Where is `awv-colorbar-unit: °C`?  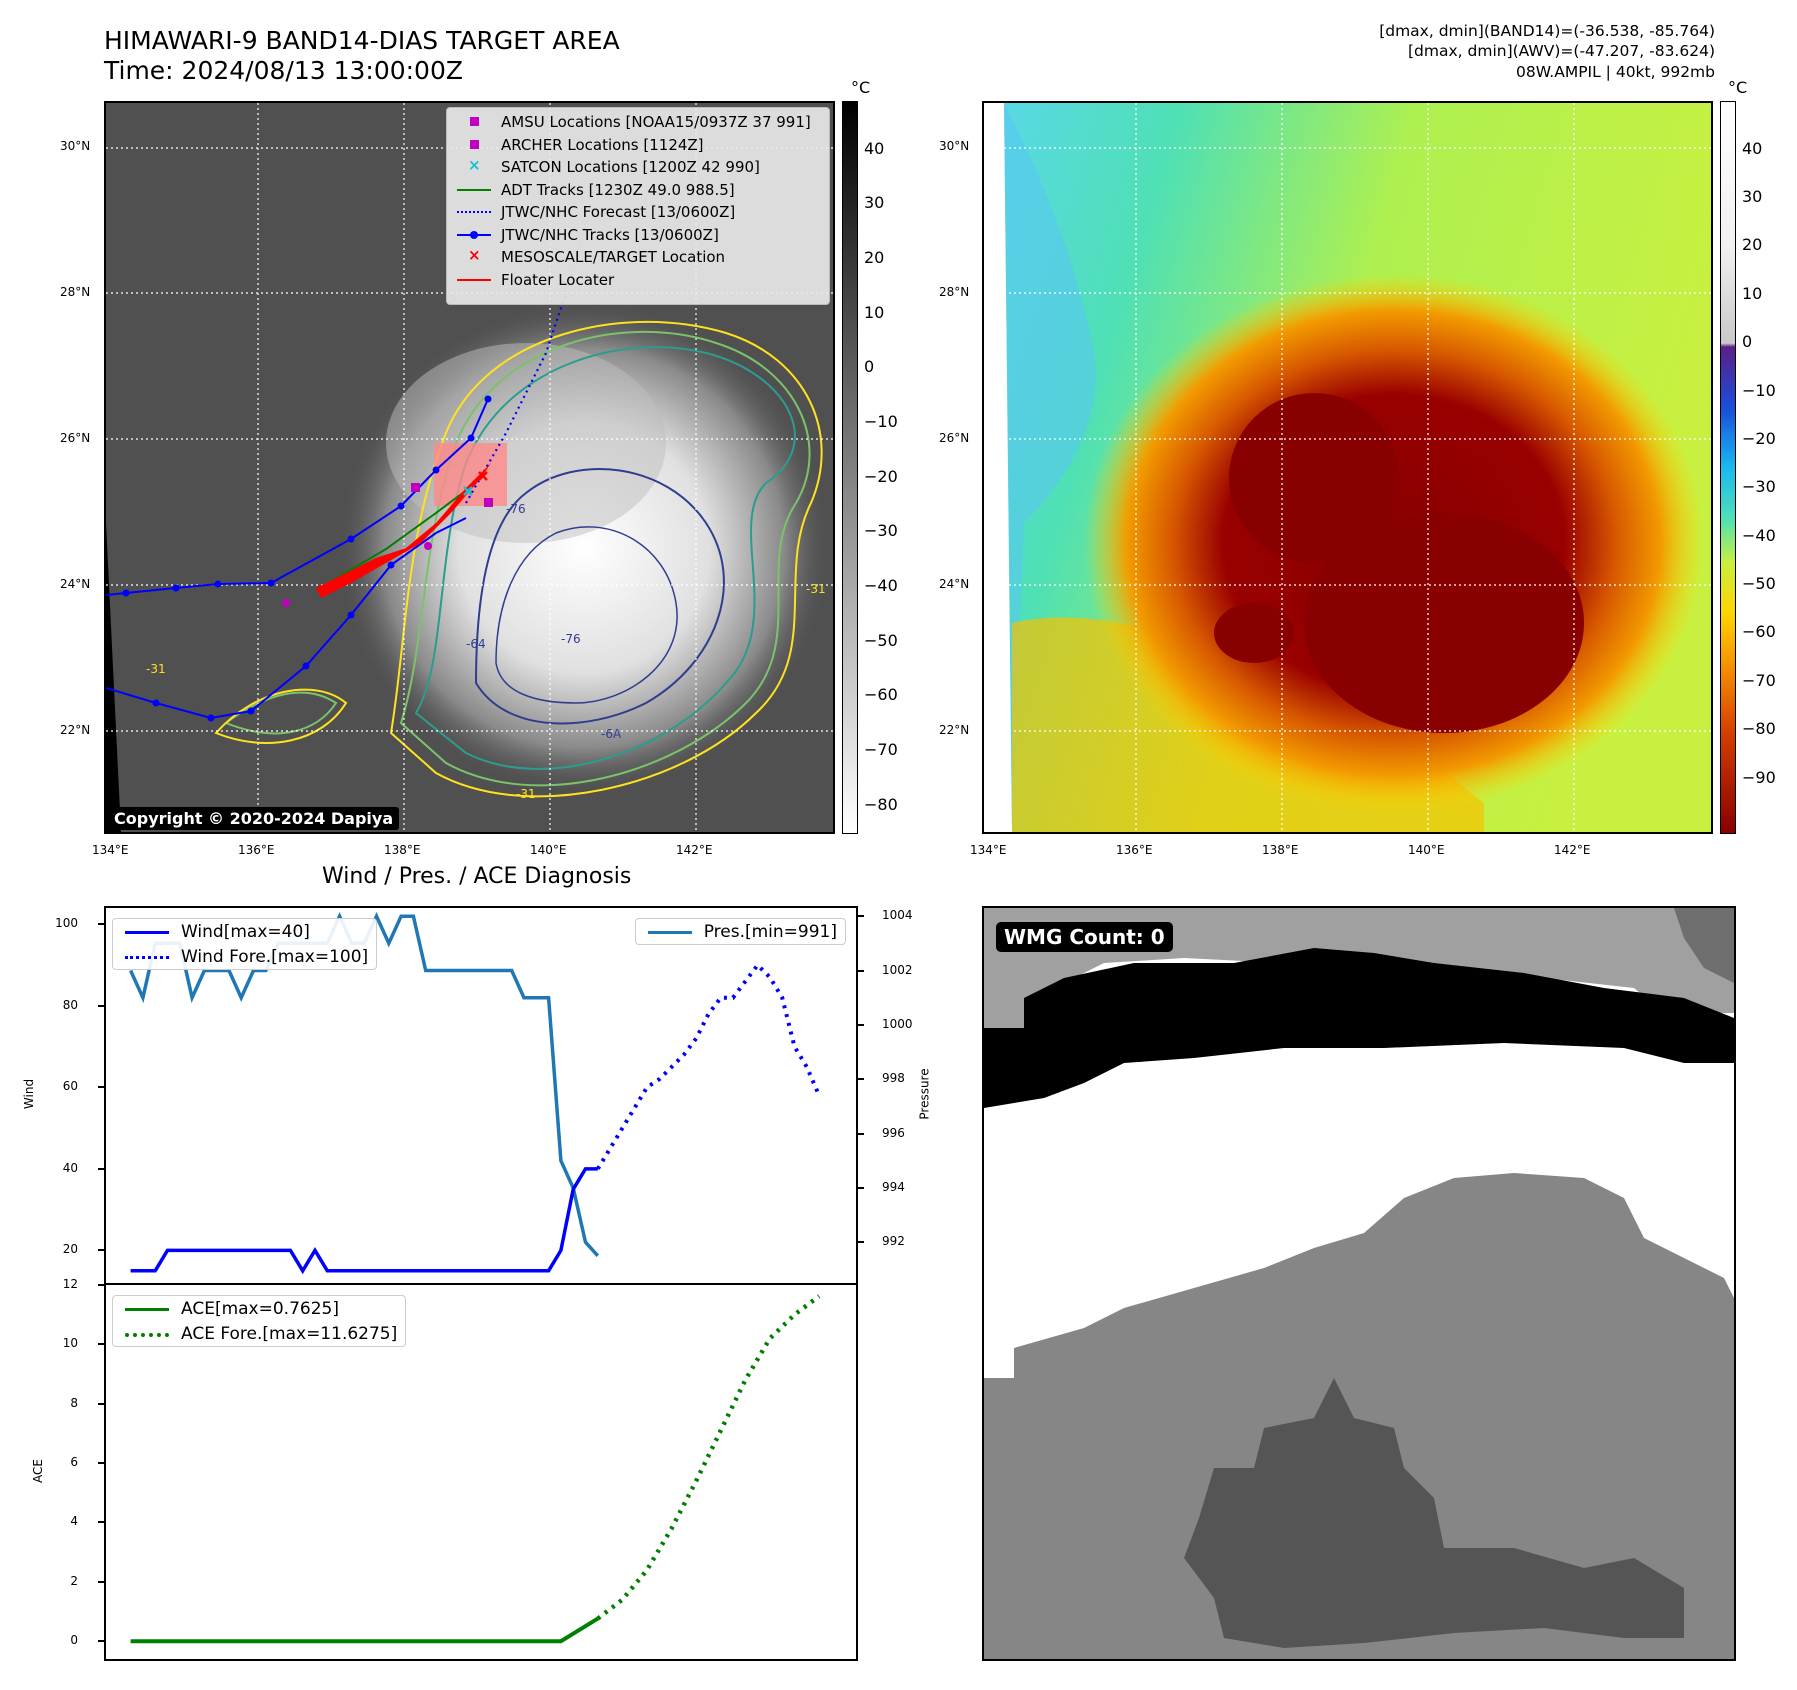
awv-colorbar-unit: °C is located at coordinates (1738, 87).